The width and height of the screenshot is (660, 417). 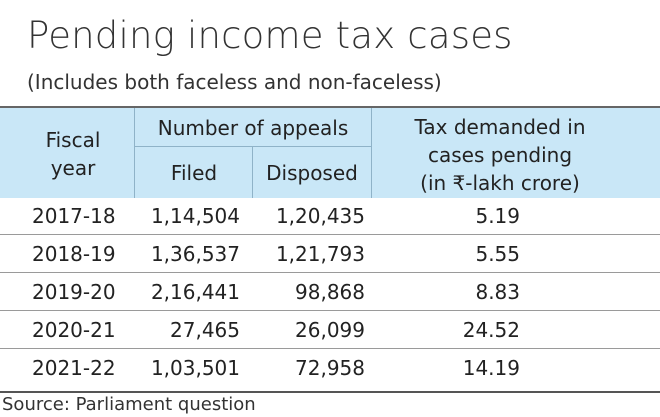 I want to click on cell-disposed: 1,20,435, so click(x=320, y=216).